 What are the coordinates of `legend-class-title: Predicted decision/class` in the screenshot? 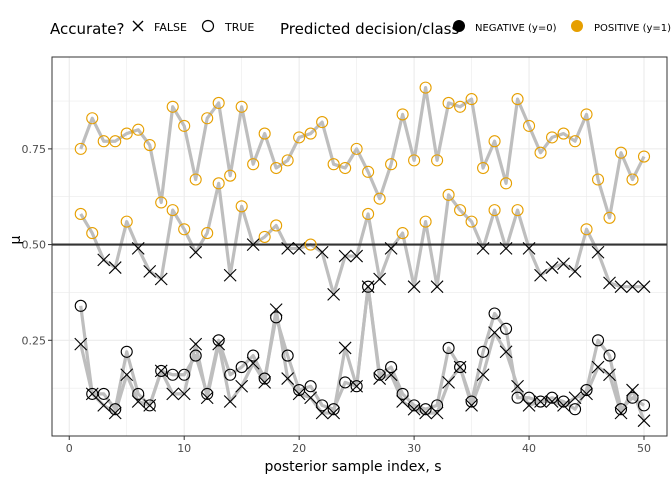 It's located at (369, 29).